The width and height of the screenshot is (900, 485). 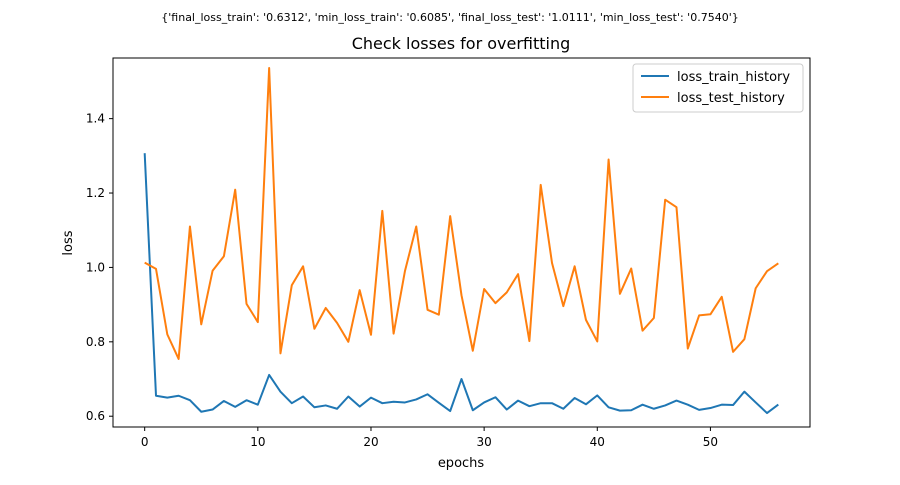 What do you see at coordinates (95, 267) in the screenshot?
I see `y-tick-label: 1.0` at bounding box center [95, 267].